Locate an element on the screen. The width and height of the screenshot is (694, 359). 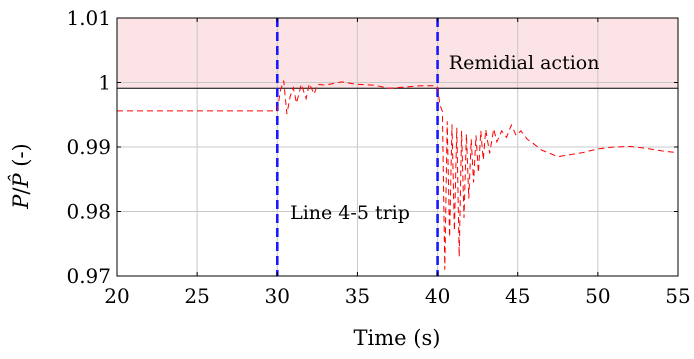
y-tick-label: 1.01 is located at coordinates (88, 18).